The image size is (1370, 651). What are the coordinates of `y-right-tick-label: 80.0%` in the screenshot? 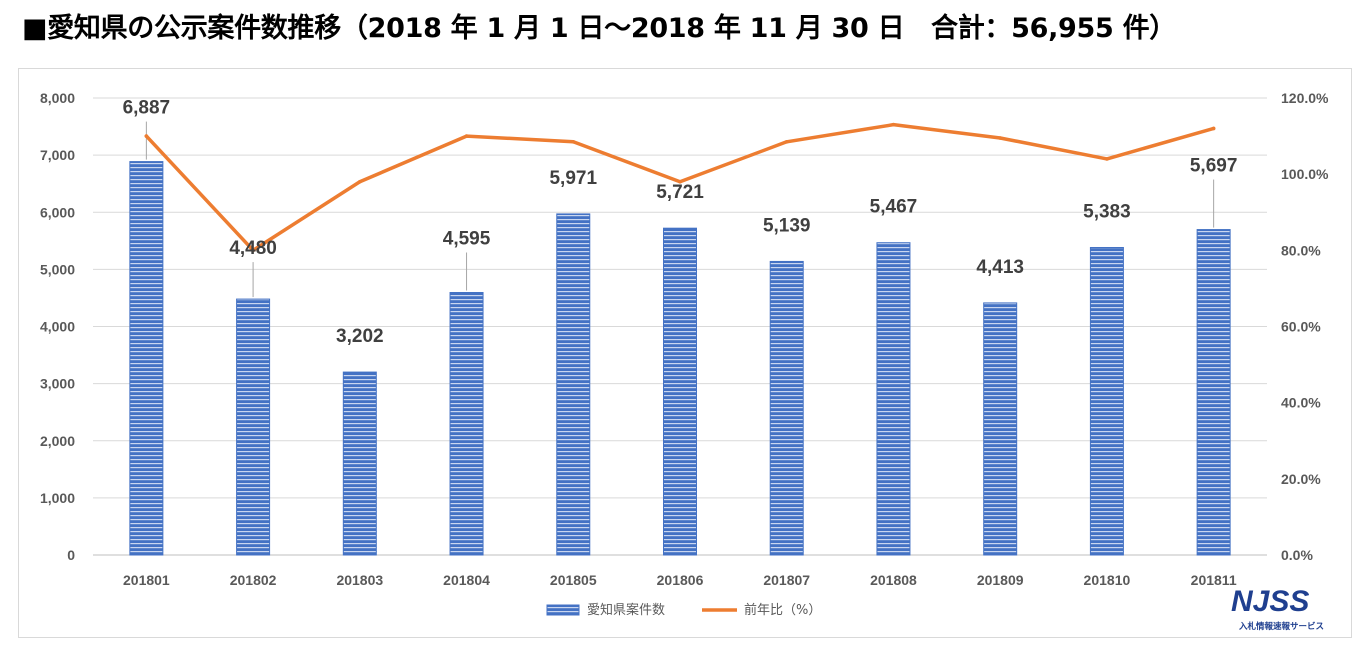 It's located at (1301, 250).